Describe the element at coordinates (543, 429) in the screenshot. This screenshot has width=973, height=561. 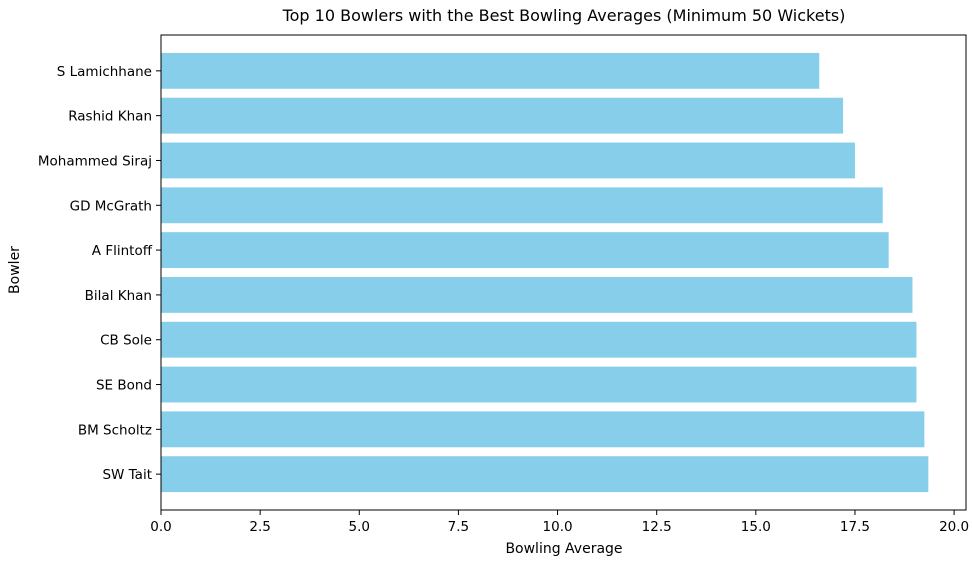
I see `bar-bm-scholtz` at that location.